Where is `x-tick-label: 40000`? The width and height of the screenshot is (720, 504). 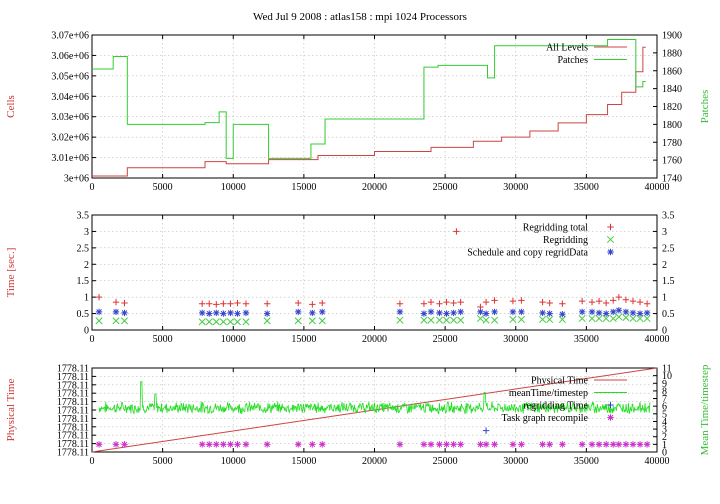 x-tick-label: 40000 is located at coordinates (657, 339).